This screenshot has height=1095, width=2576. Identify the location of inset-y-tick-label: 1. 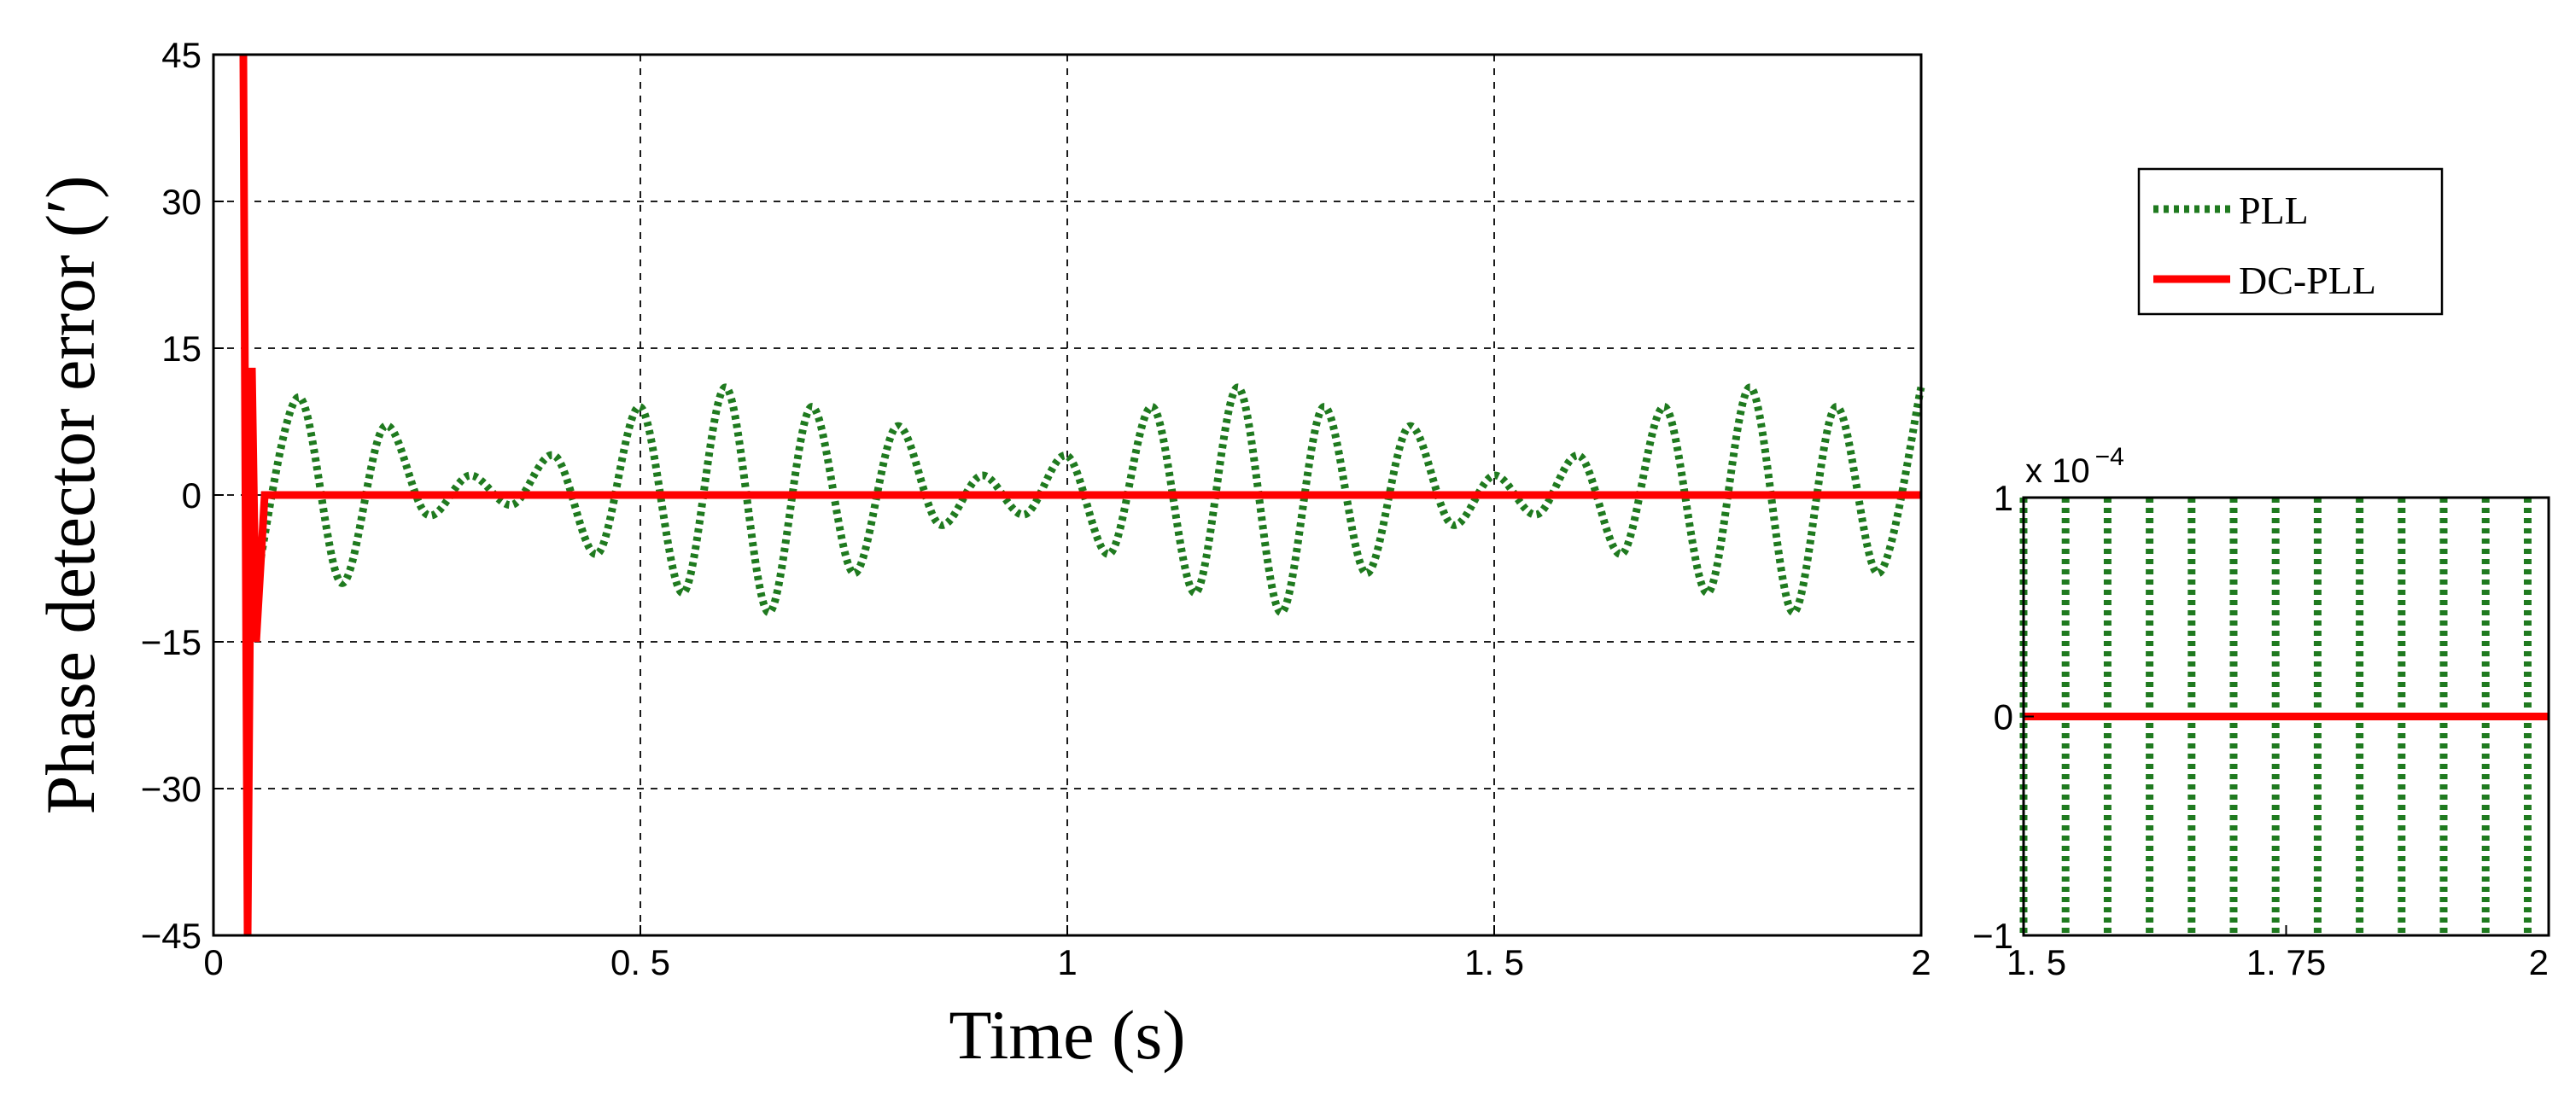
(2003, 498).